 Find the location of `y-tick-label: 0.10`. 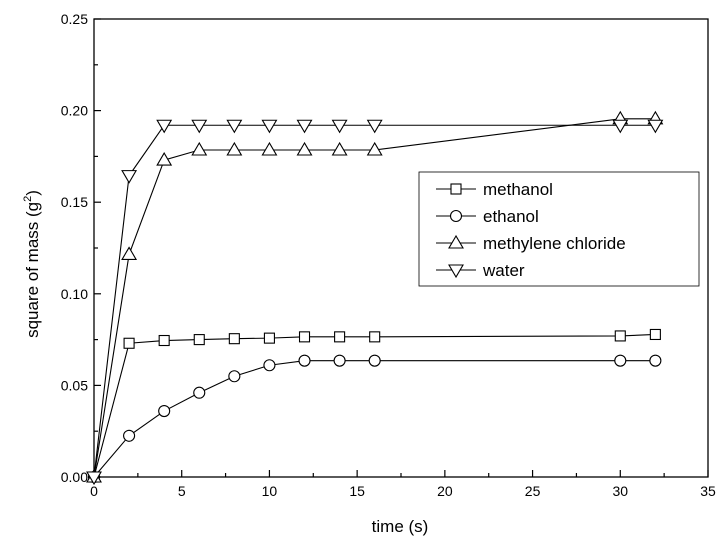

y-tick-label: 0.10 is located at coordinates (74, 294).